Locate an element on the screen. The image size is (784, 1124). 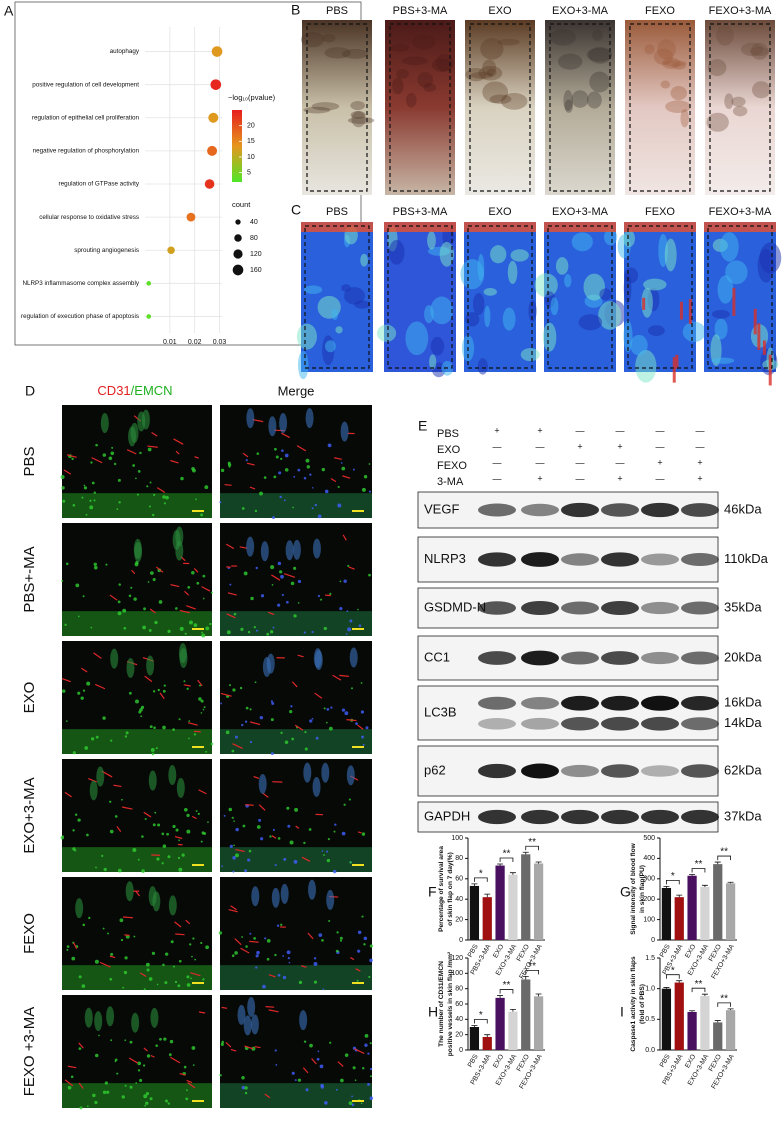
treatment-label: 3-MA is located at coordinates (450, 482).